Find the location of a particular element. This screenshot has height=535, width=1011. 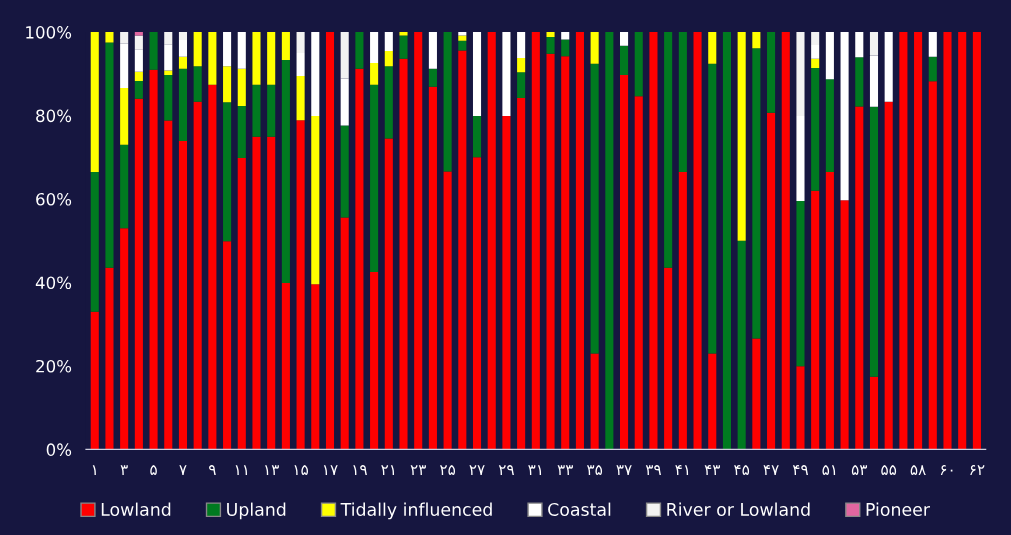

x-tick-label: ۵ is located at coordinates (153, 470).